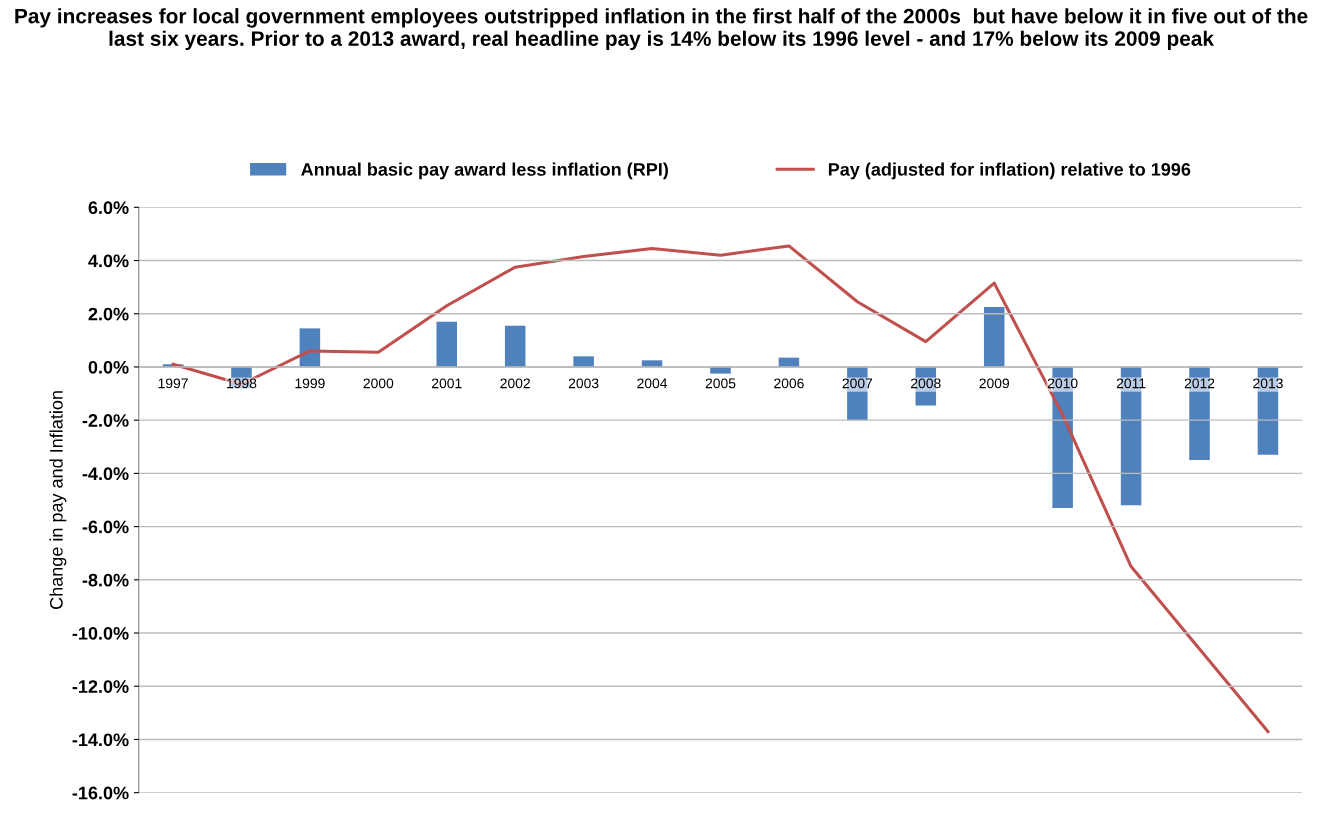  I want to click on chart-title: Pay increases for local government employees outstripped inflation in the first half of the 2000s but have below it in five out of the last six years. Prior to a 2013 award, real headline pay is 14% below its 1996 level - and 17% below its 2009 peak, so click(661, 29).